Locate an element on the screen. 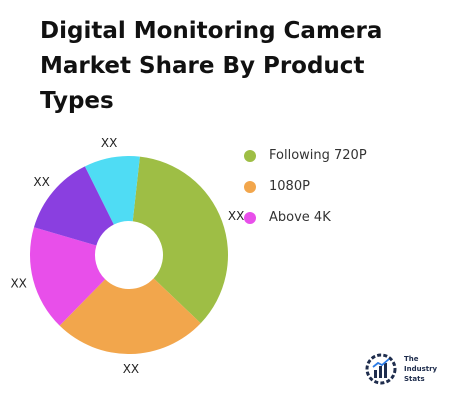 The height and width of the screenshot is (400, 450). legend-item: 1080P is located at coordinates (305, 186).